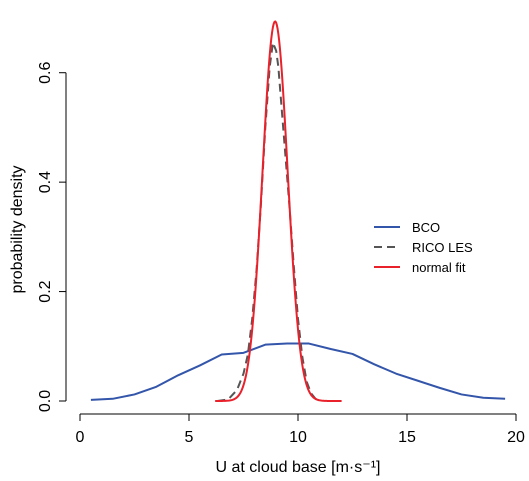 The image size is (529, 481). I want to click on x-tick-label: 0, so click(80, 437).